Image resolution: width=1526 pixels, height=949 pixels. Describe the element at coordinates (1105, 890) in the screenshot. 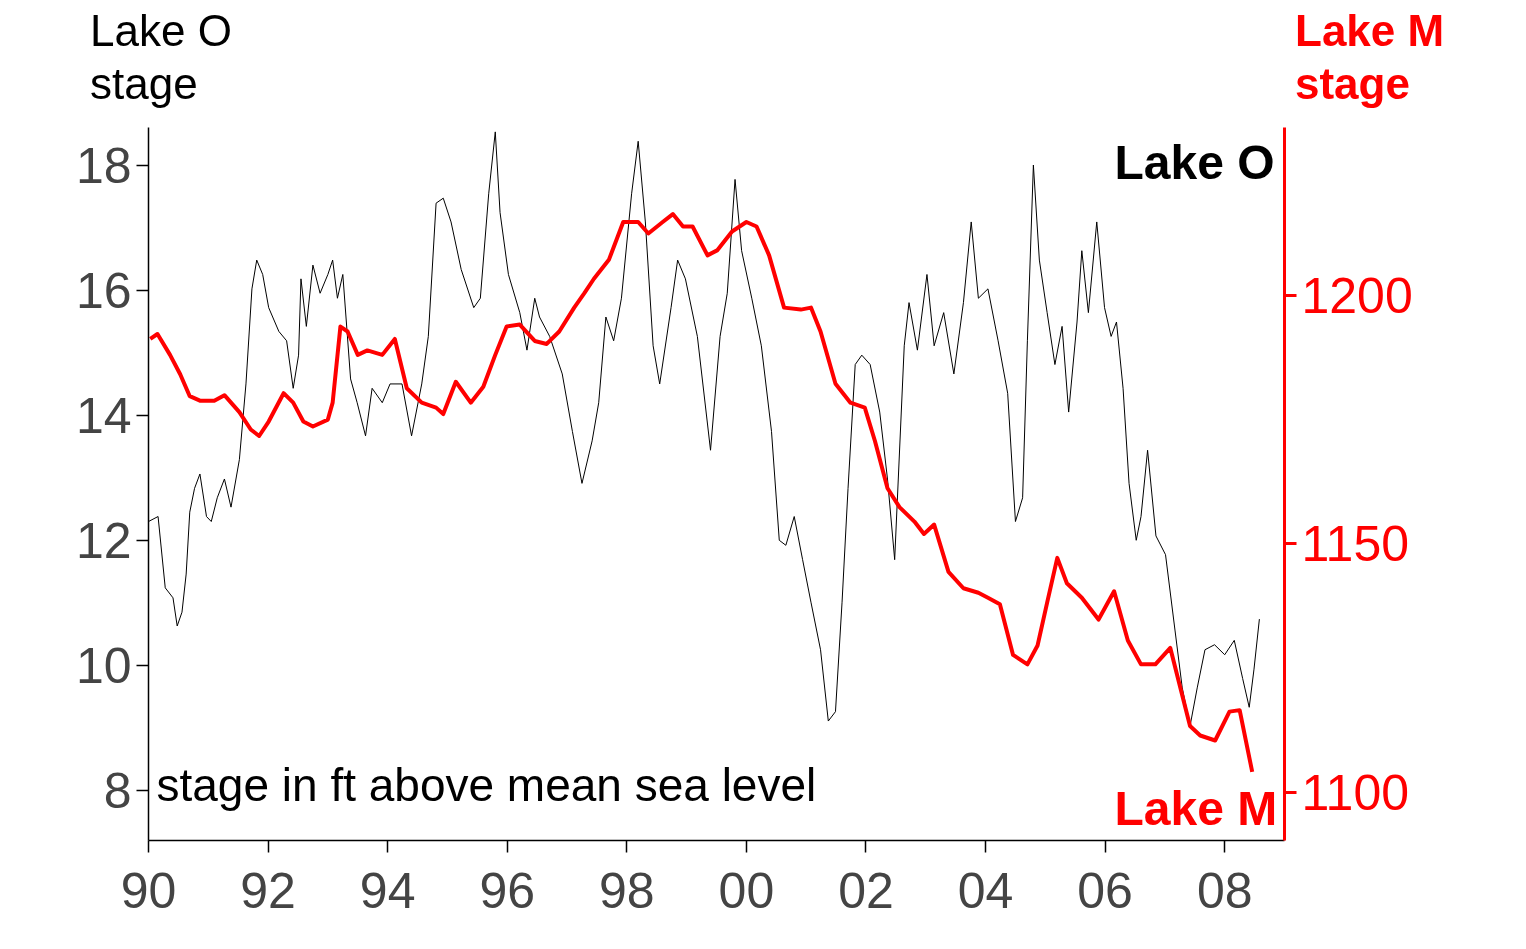

I see `x-tick-label: 06` at that location.